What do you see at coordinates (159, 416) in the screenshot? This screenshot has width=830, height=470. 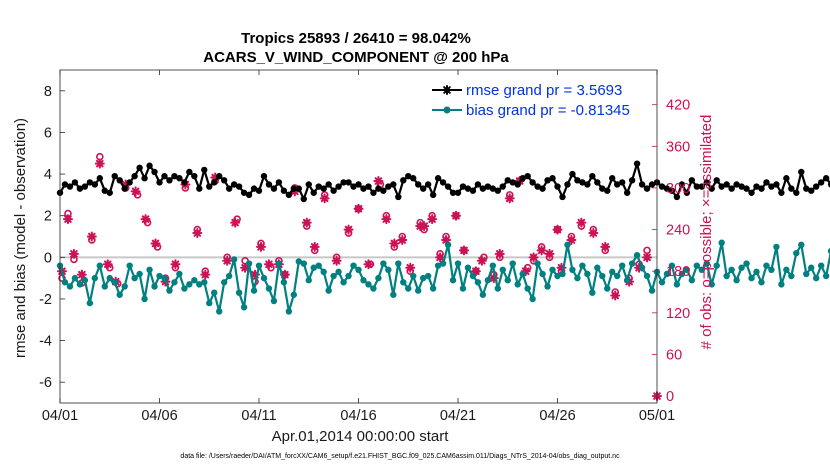 I see `x-tick-label: 04/06` at bounding box center [159, 416].